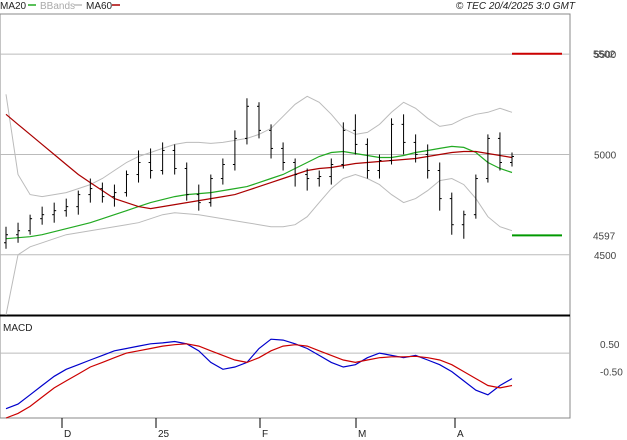  Describe the element at coordinates (164, 434) in the screenshot. I see `x-tick-label: 25` at that location.